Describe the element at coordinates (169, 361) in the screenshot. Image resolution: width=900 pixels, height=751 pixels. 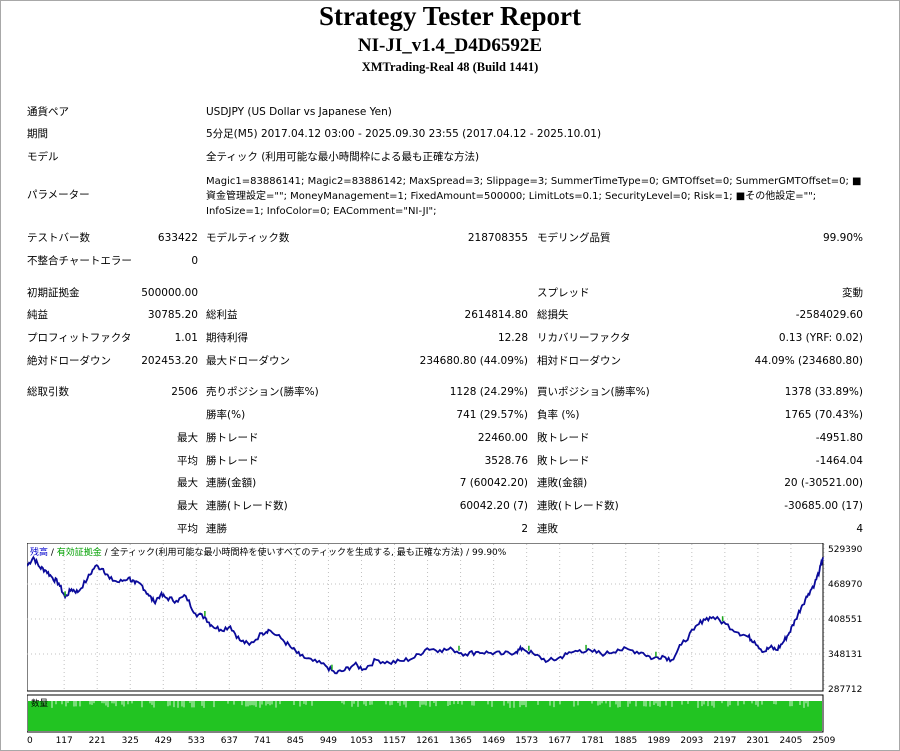
I see `abs-dd-value: 202453.20` at that location.